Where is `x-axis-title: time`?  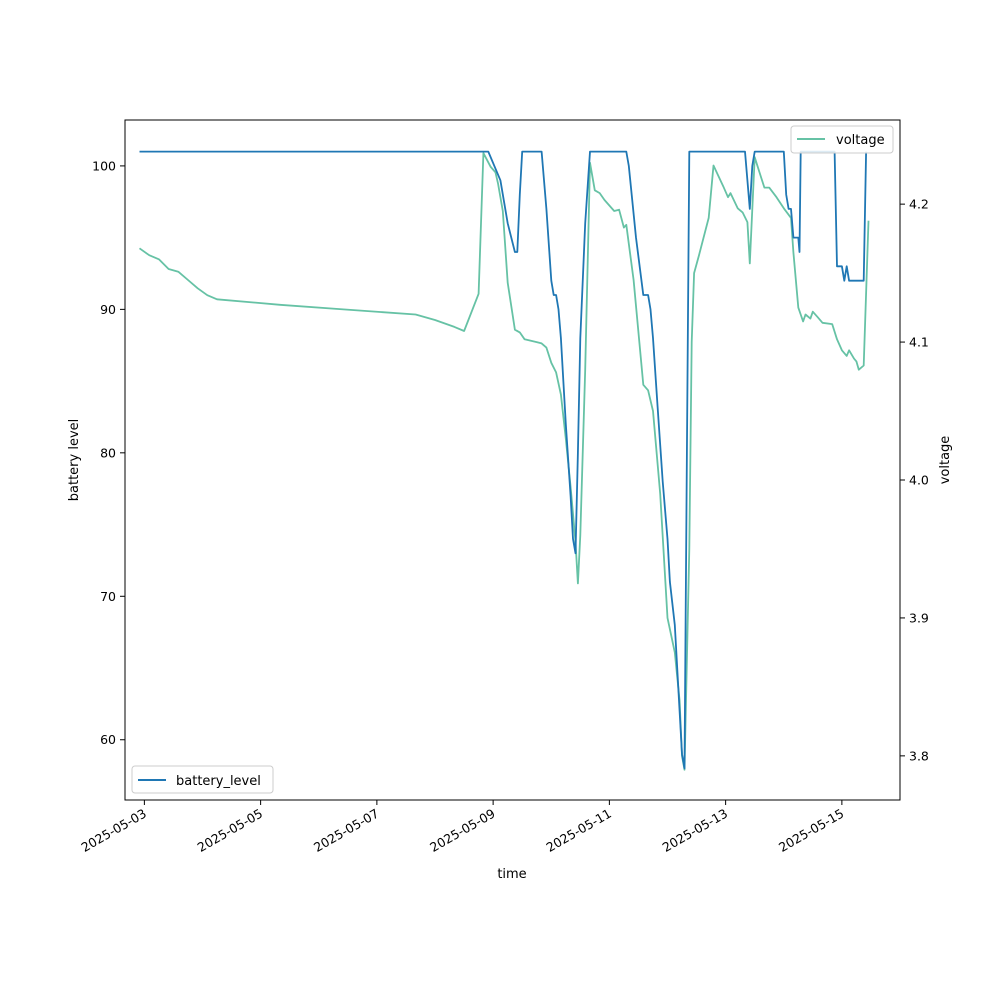 x-axis-title: time is located at coordinates (511, 874).